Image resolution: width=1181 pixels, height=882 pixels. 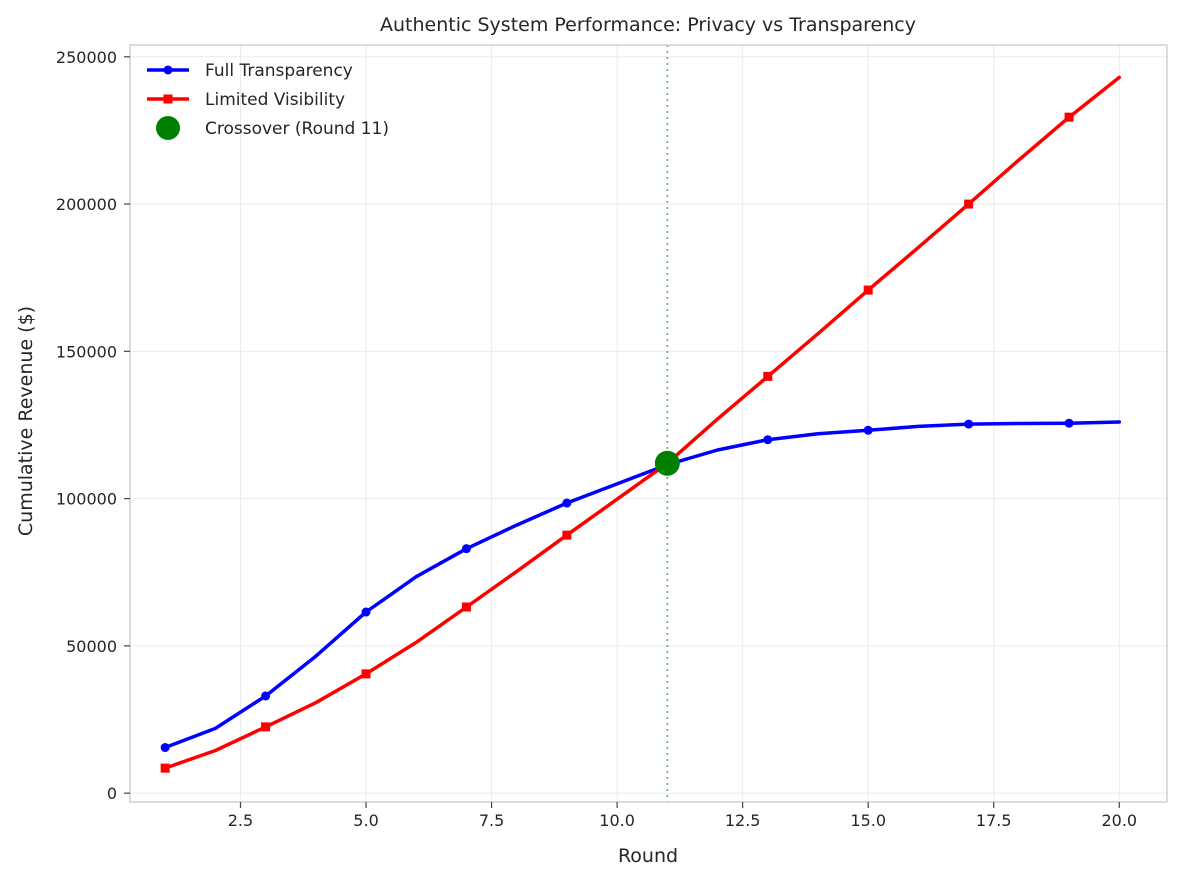 I want to click on y-tick-label: 0, so click(x=112, y=793).